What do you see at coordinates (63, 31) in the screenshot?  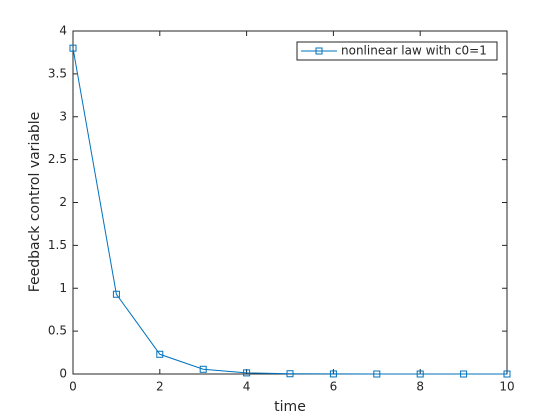 I see `y-tick-label: 4` at bounding box center [63, 31].